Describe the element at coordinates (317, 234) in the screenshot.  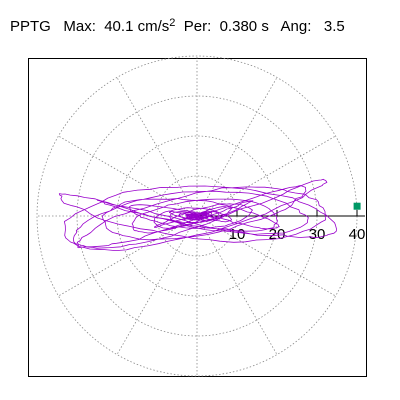
I see `radial-tick-label-30: 30` at that location.